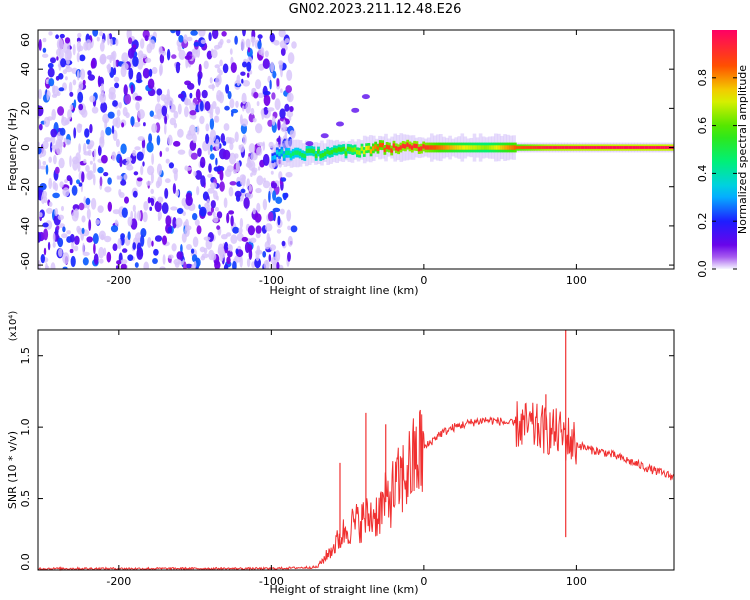  What do you see at coordinates (118, 280) in the screenshot?
I see `heatmap-xtick-label: -200` at bounding box center [118, 280].